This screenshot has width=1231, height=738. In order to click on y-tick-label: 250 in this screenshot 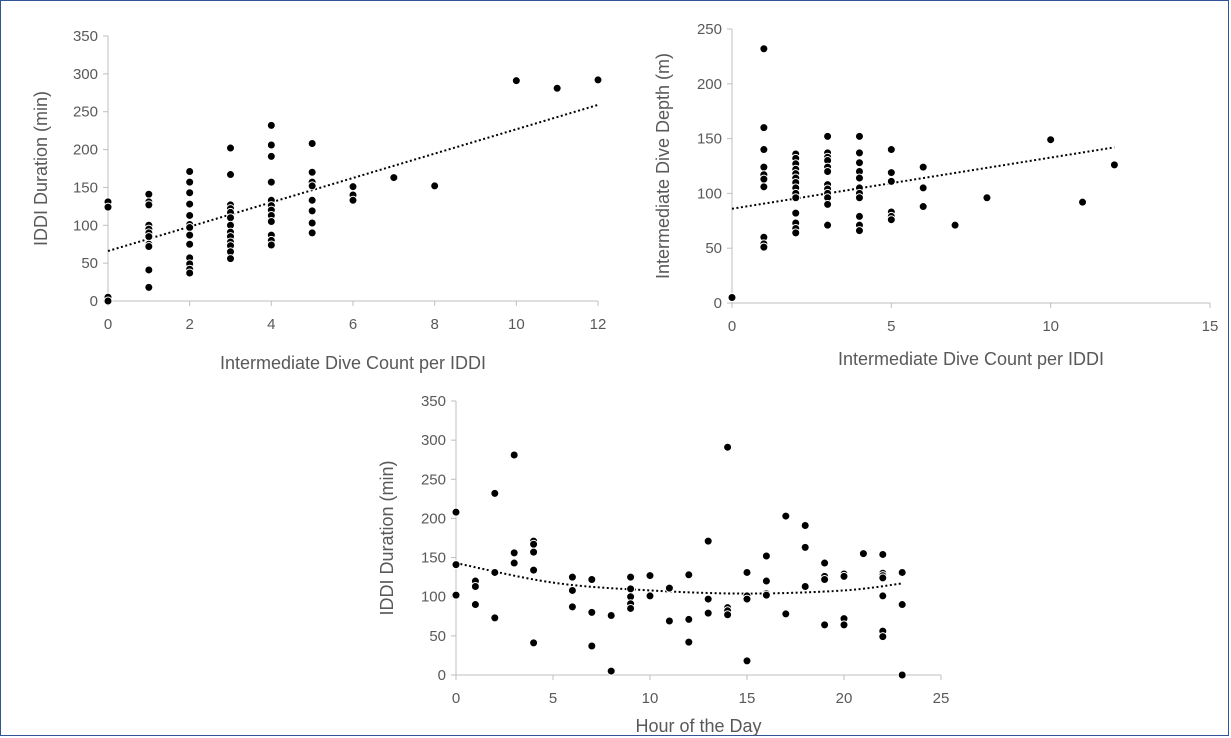, I will do `click(709, 29)`.